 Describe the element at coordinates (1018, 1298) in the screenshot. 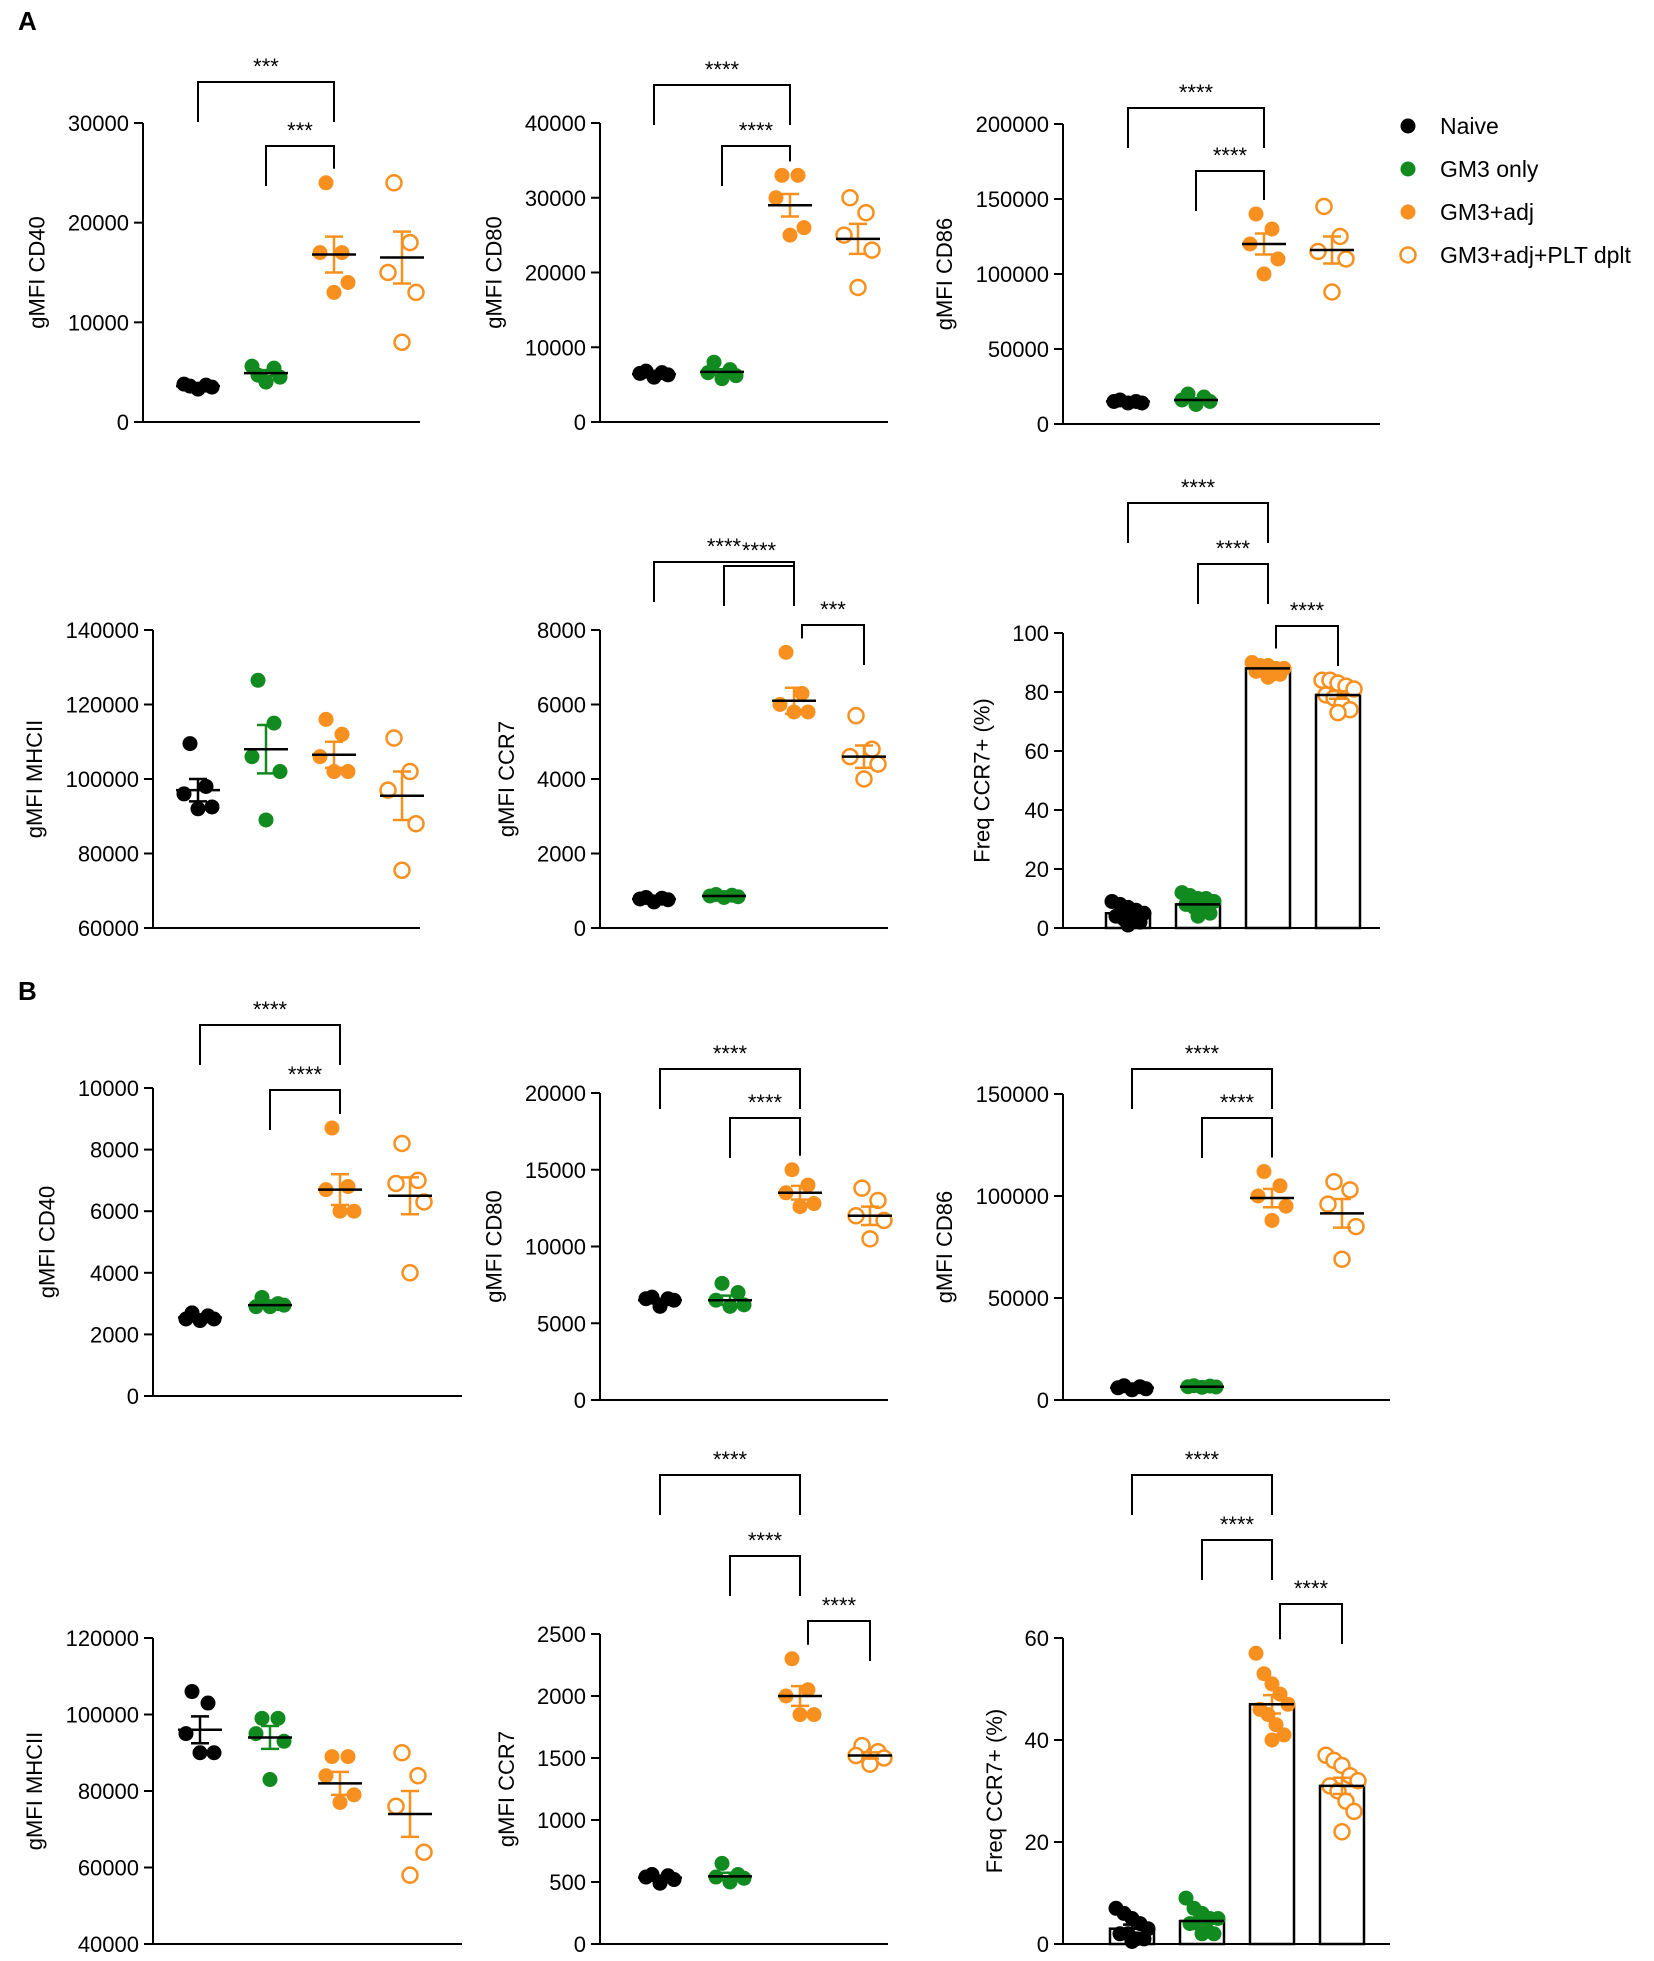

I see `y-tick-label: 50000` at that location.